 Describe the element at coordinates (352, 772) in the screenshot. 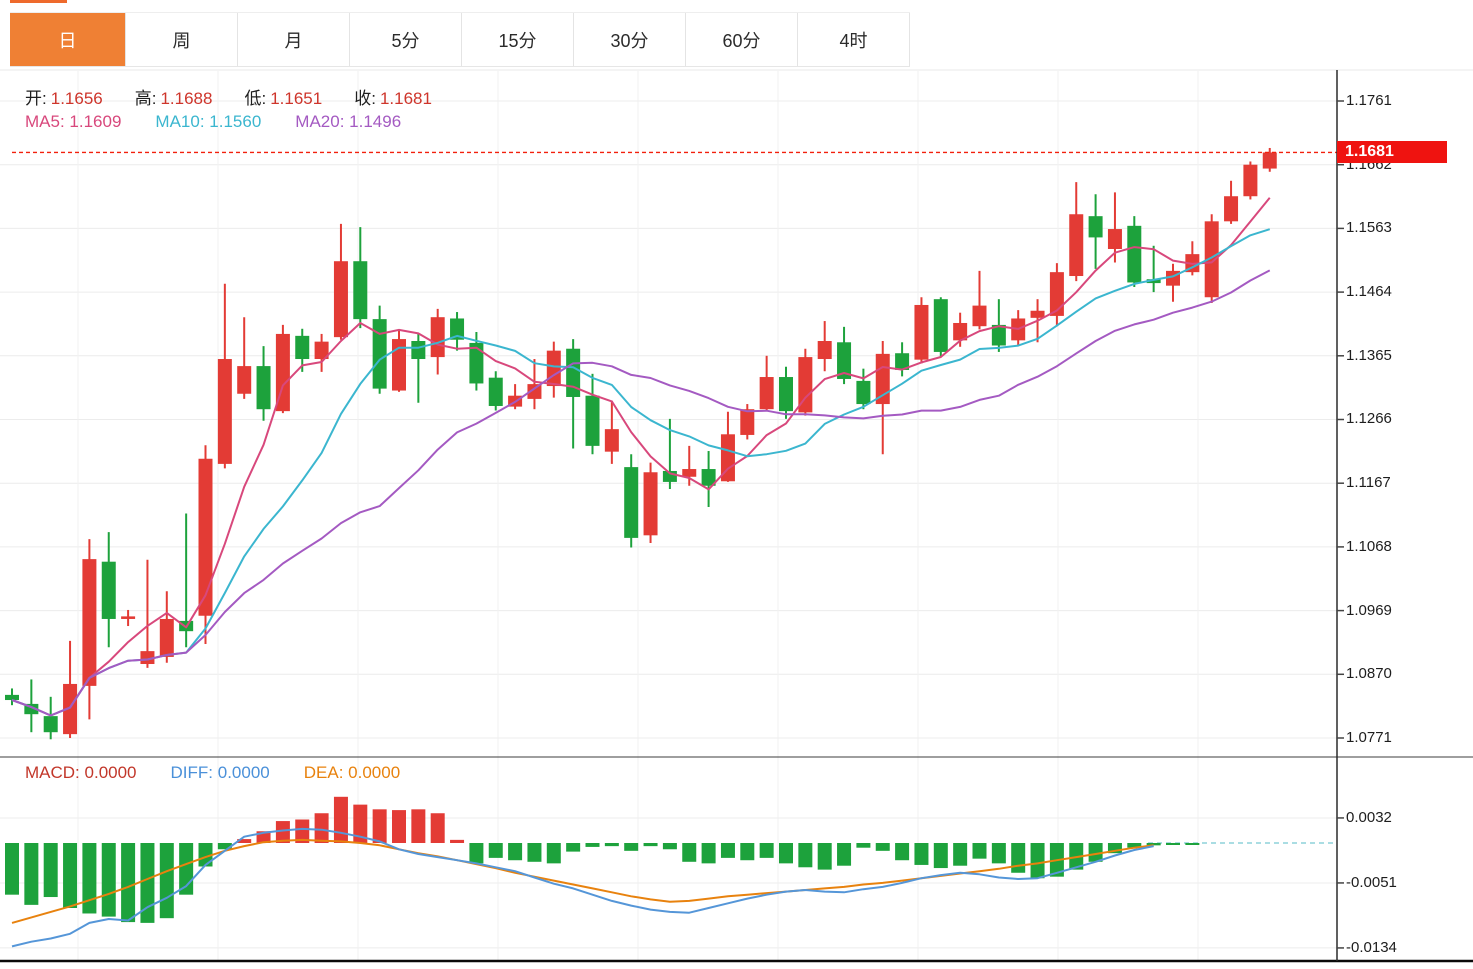

I see `dea-readout: DEA: 0.0000` at that location.